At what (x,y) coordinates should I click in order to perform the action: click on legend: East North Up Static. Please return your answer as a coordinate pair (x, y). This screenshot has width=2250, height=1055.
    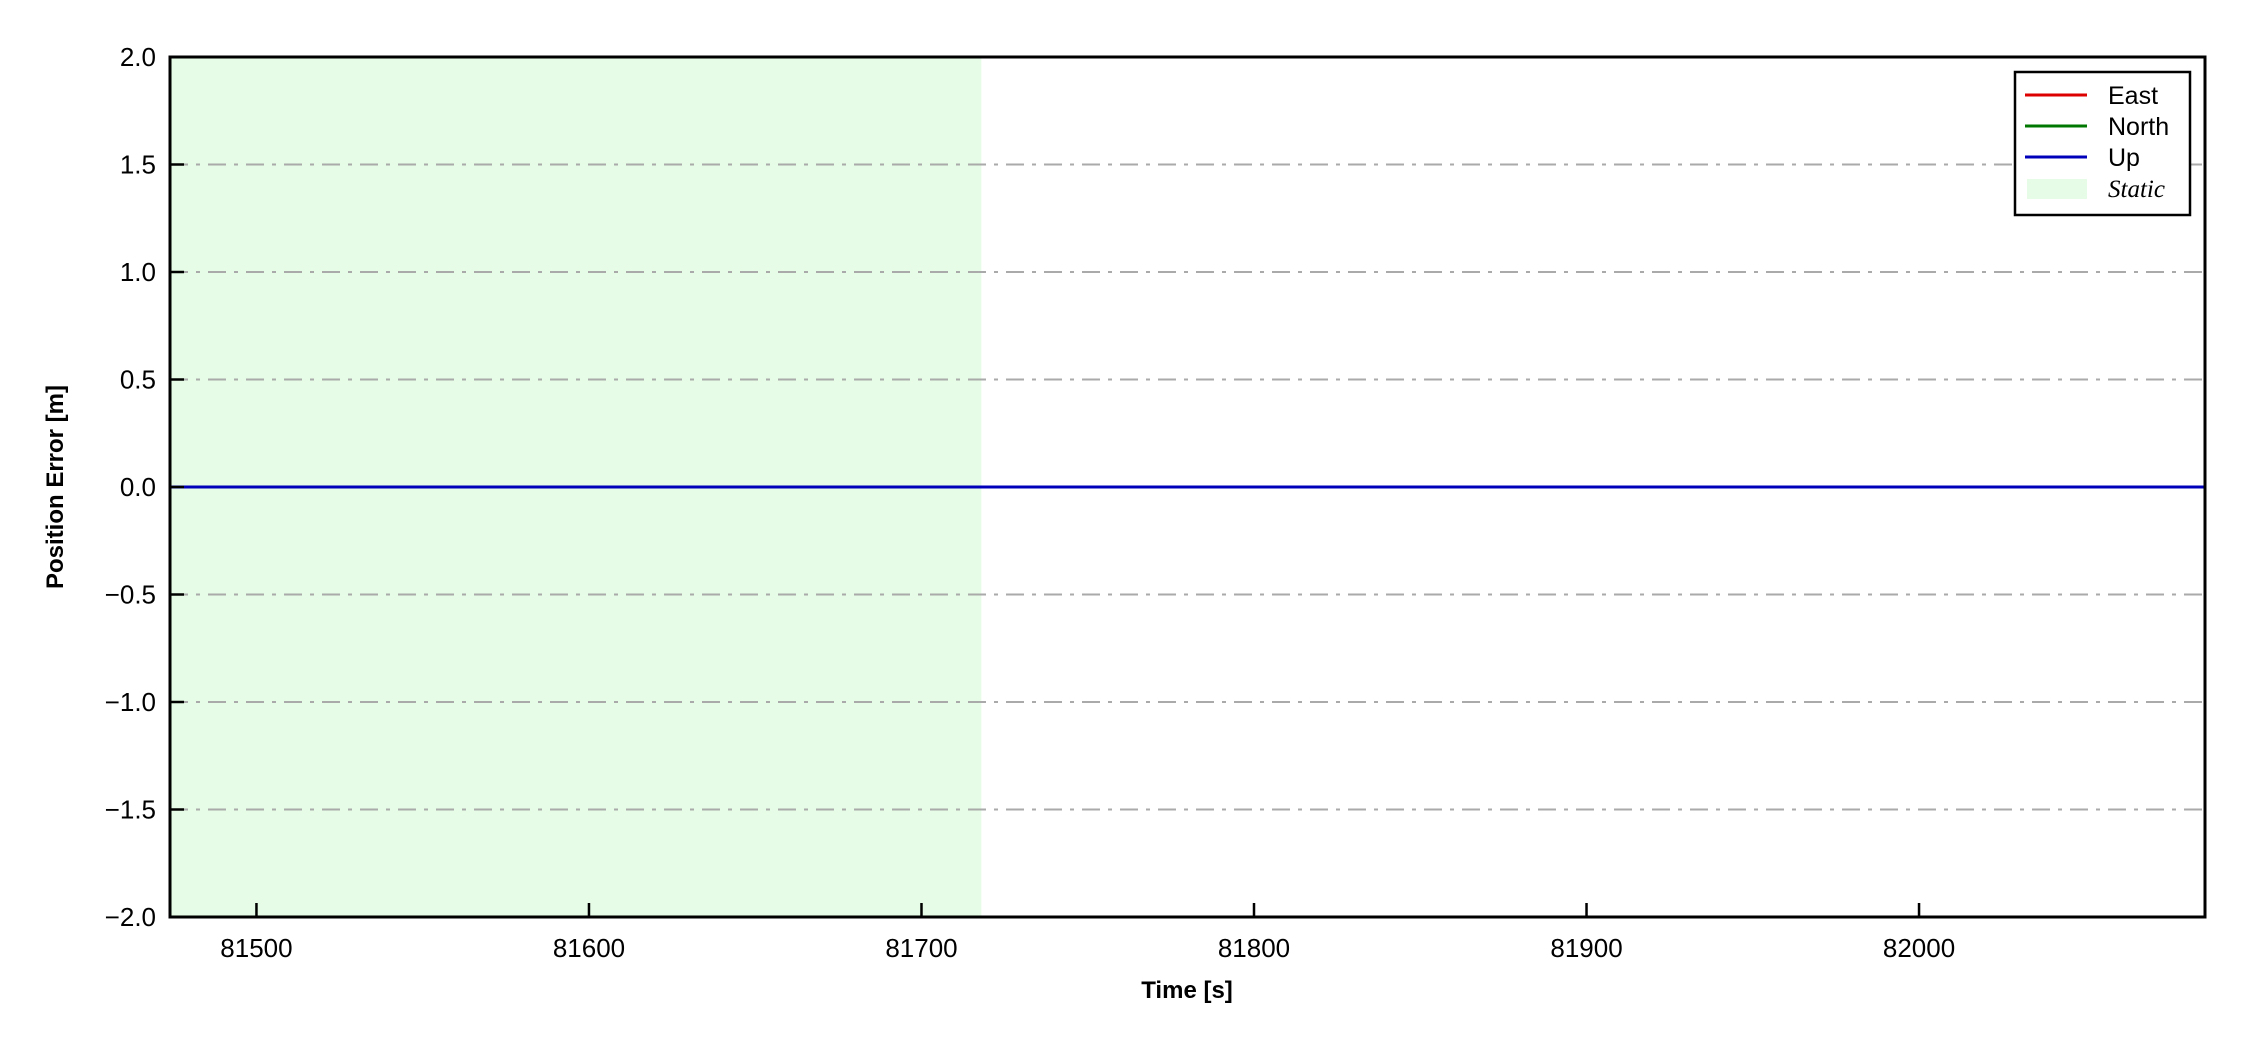
    Looking at the image, I should click on (2102, 143).